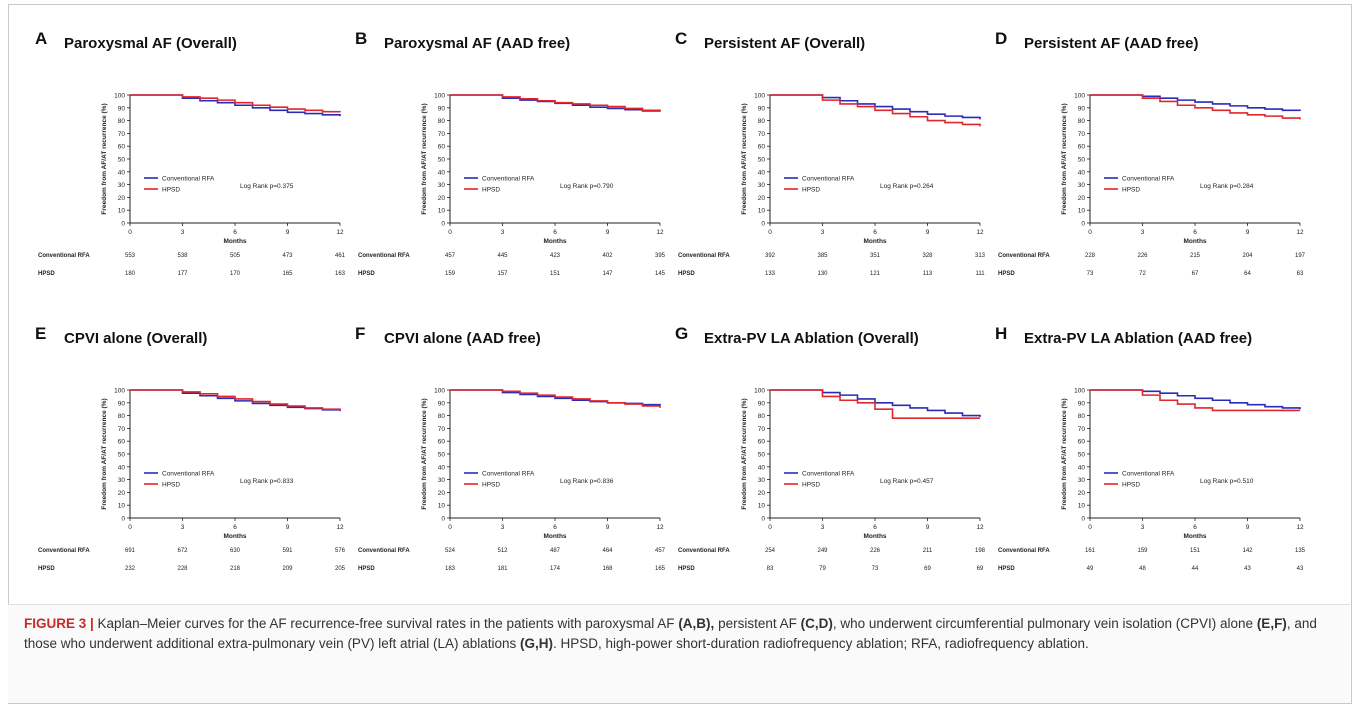 This screenshot has height=709, width=1358. Describe the element at coordinates (340, 569) in the screenshot. I see `risk-table-cell: 205` at that location.